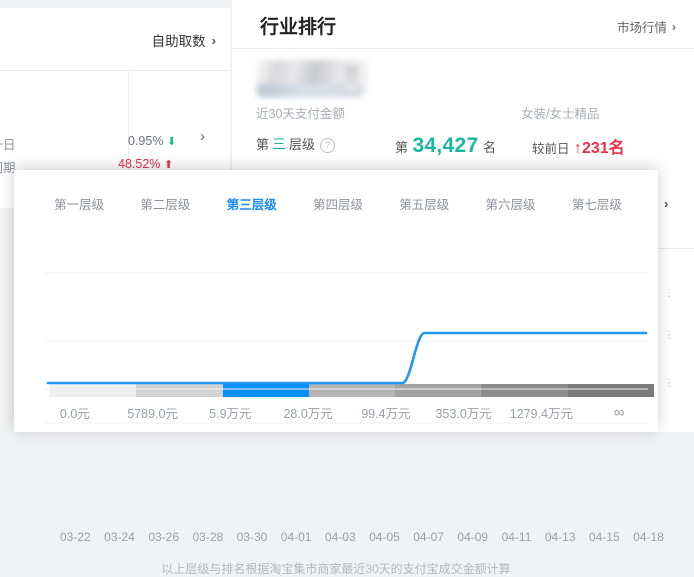 The width and height of the screenshot is (694, 577). I want to click on compare-week-label: 周同期, so click(8, 166).